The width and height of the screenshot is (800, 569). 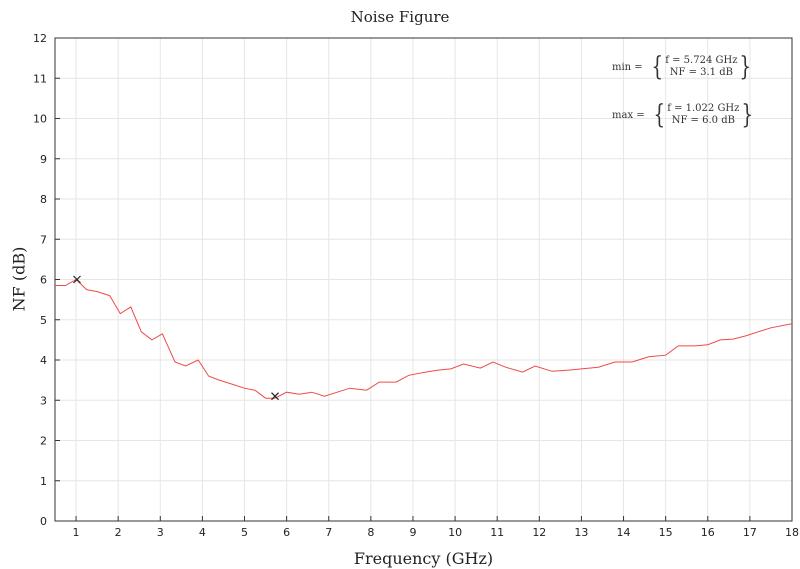 I want to click on annotation-min: min = { f = 5.724 GHz NF = 3.1 dB }, so click(x=683, y=67).